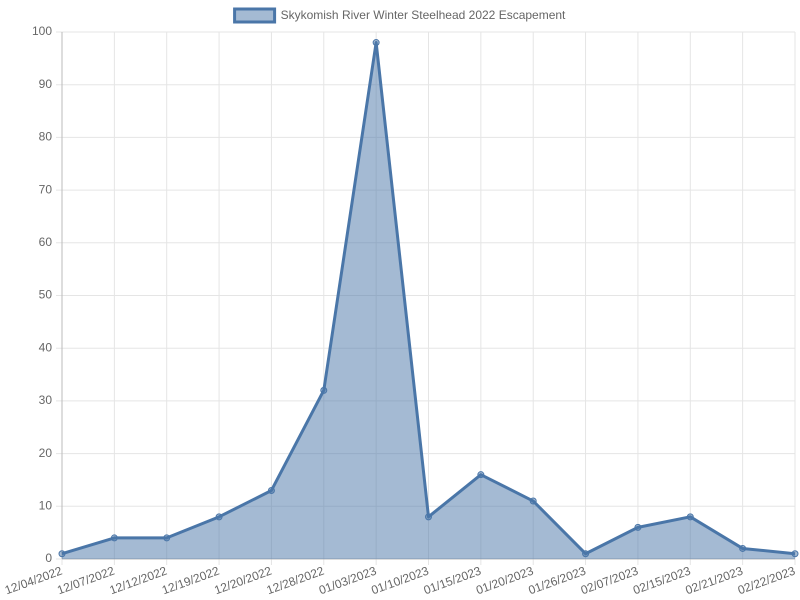 The height and width of the screenshot is (600, 800). I want to click on y-tick-label: 70, so click(46, 189).